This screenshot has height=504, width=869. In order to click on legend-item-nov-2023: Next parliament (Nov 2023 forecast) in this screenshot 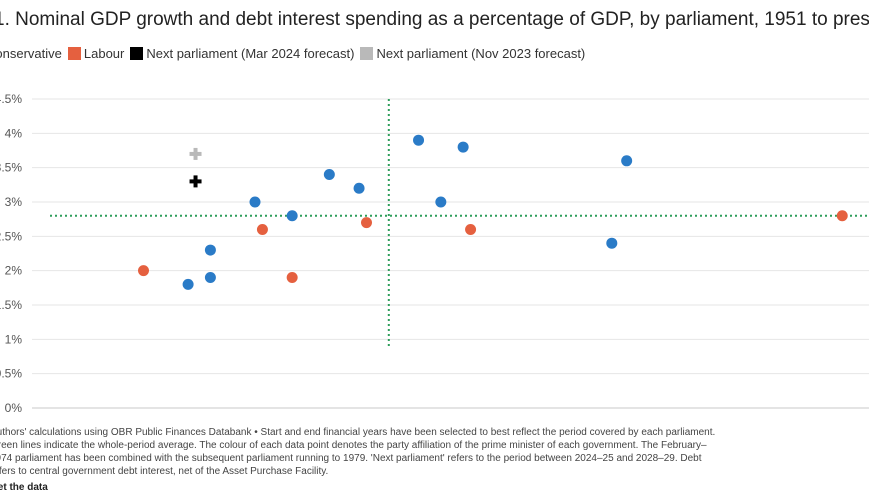, I will do `click(472, 53)`.